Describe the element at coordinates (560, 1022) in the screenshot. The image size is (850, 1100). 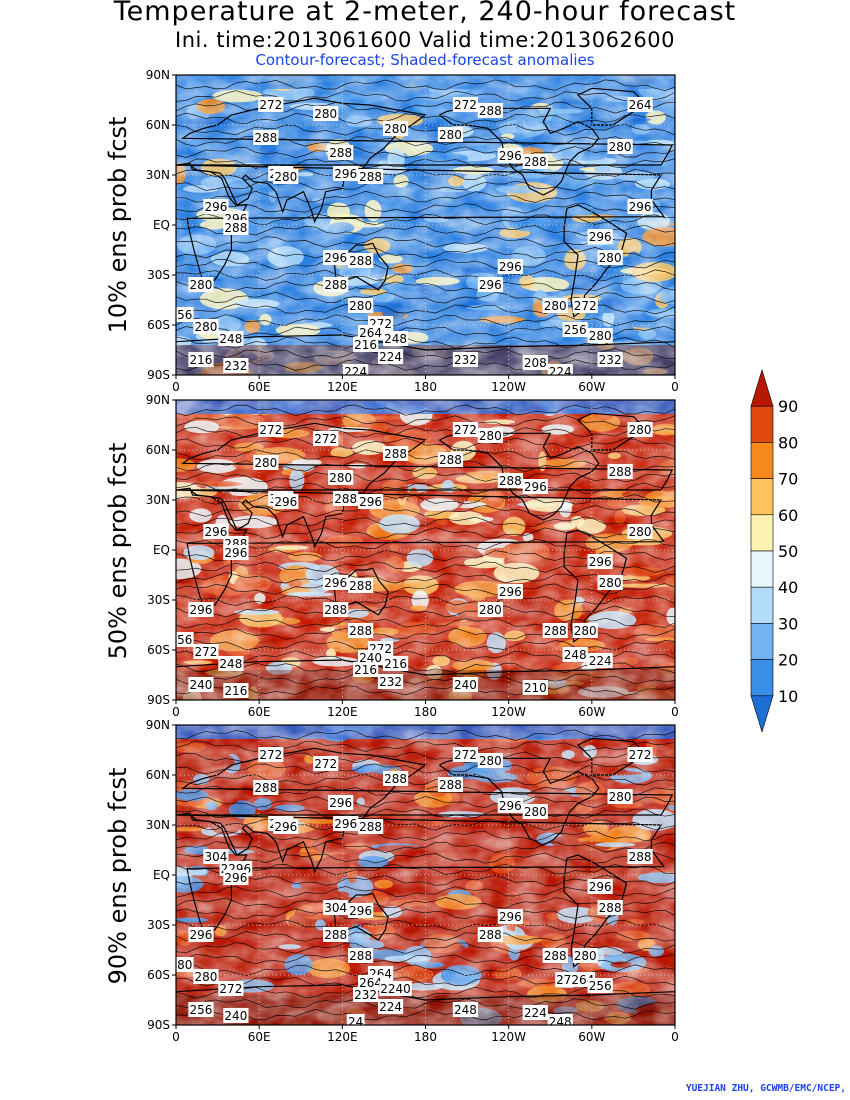
I see `contour-label: 248` at that location.